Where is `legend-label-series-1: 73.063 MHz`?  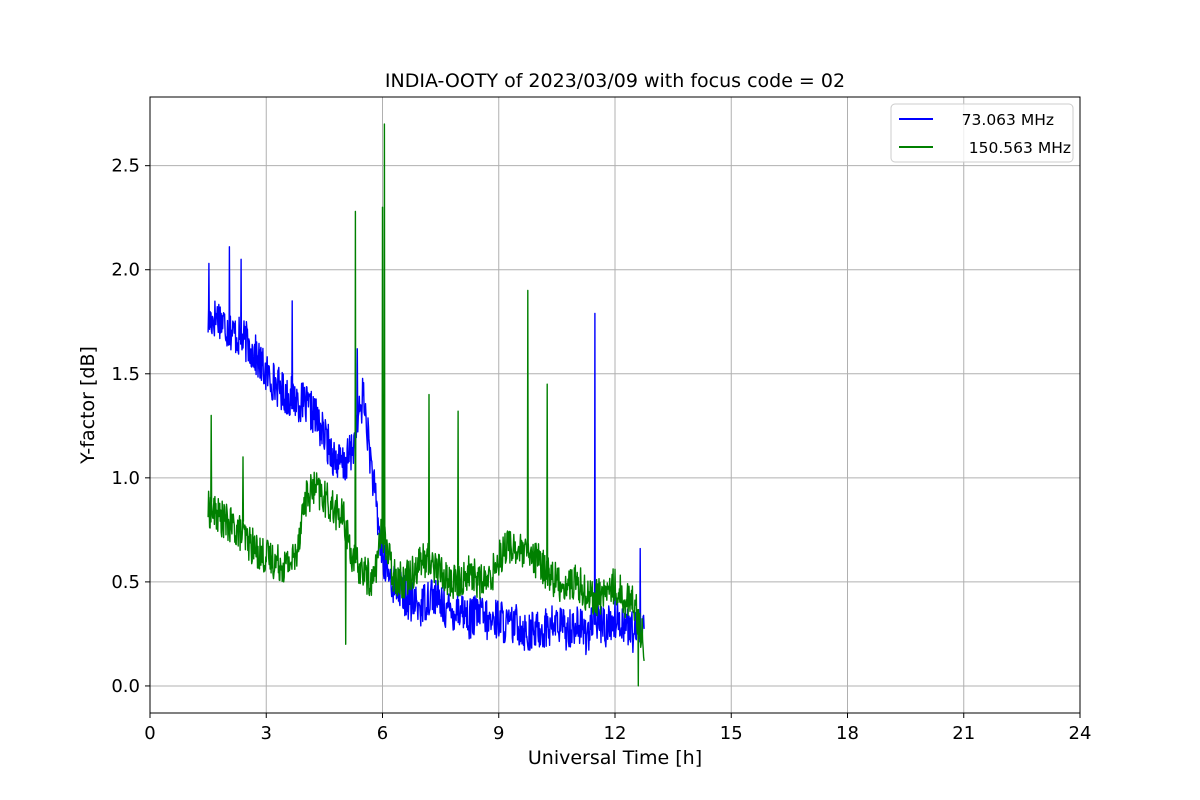 legend-label-series-1: 73.063 MHz is located at coordinates (1008, 120).